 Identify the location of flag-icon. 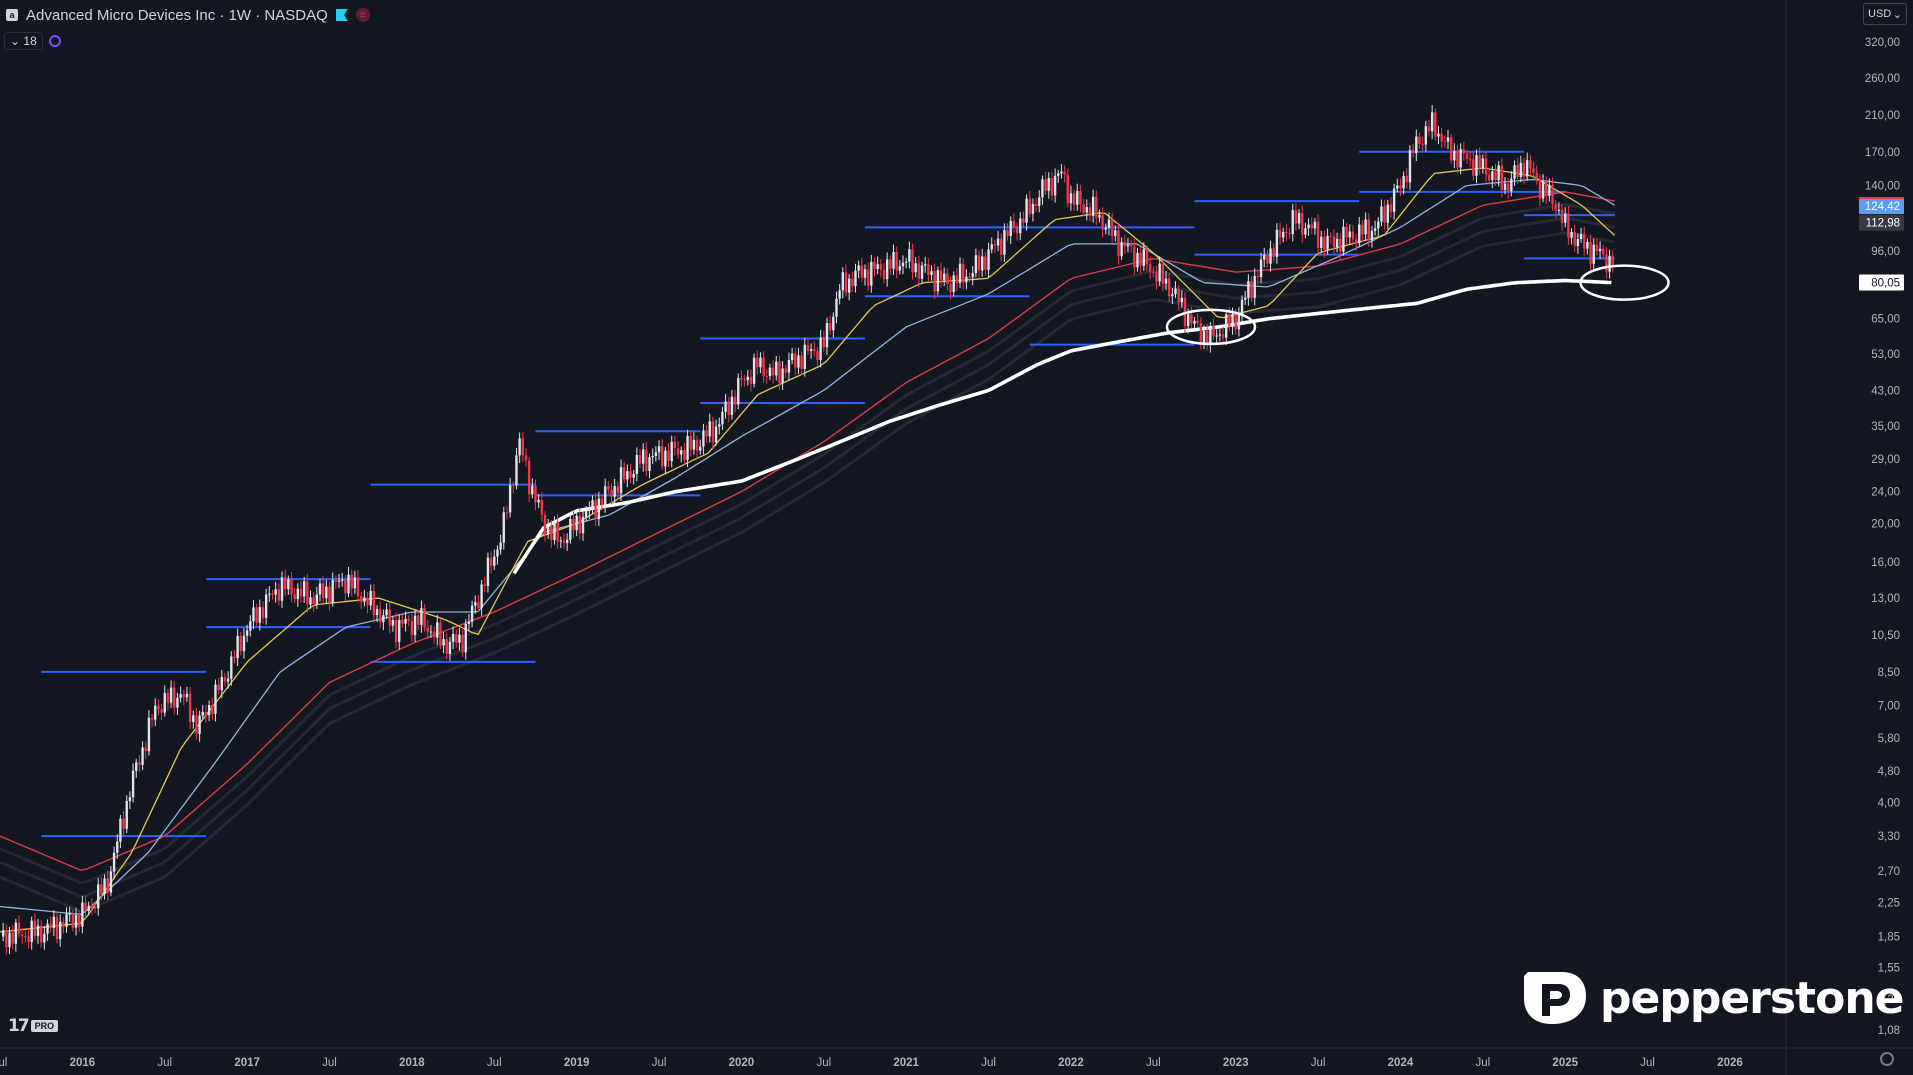
(341, 15).